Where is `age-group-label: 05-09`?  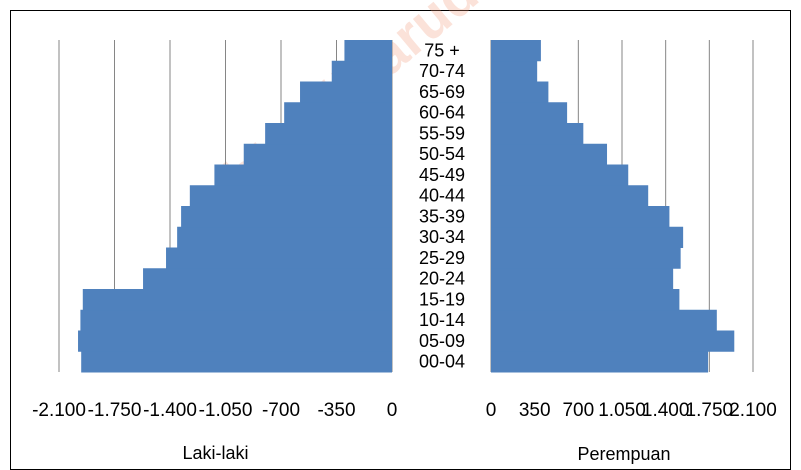
age-group-label: 05-09 is located at coordinates (442, 341).